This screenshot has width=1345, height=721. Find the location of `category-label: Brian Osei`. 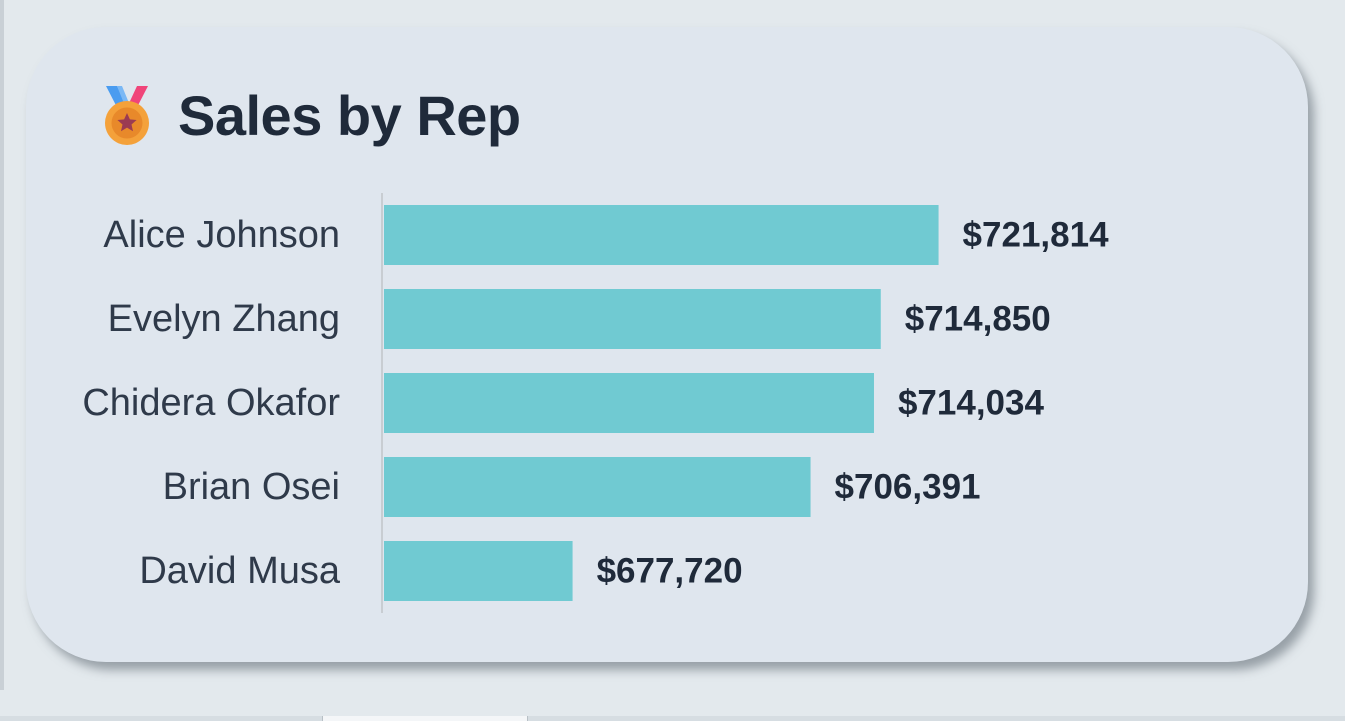

category-label: Brian Osei is located at coordinates (251, 487).